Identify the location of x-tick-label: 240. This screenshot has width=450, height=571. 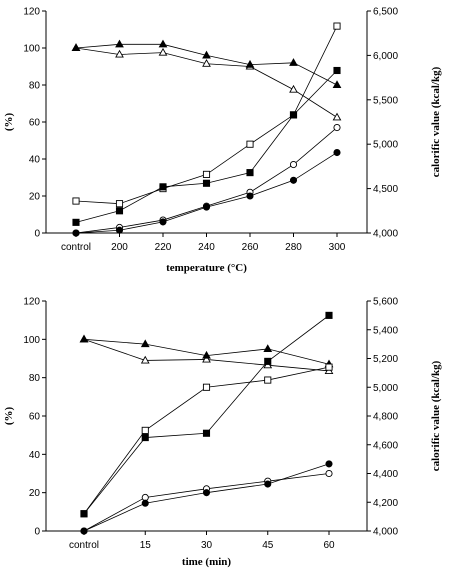
(206, 247).